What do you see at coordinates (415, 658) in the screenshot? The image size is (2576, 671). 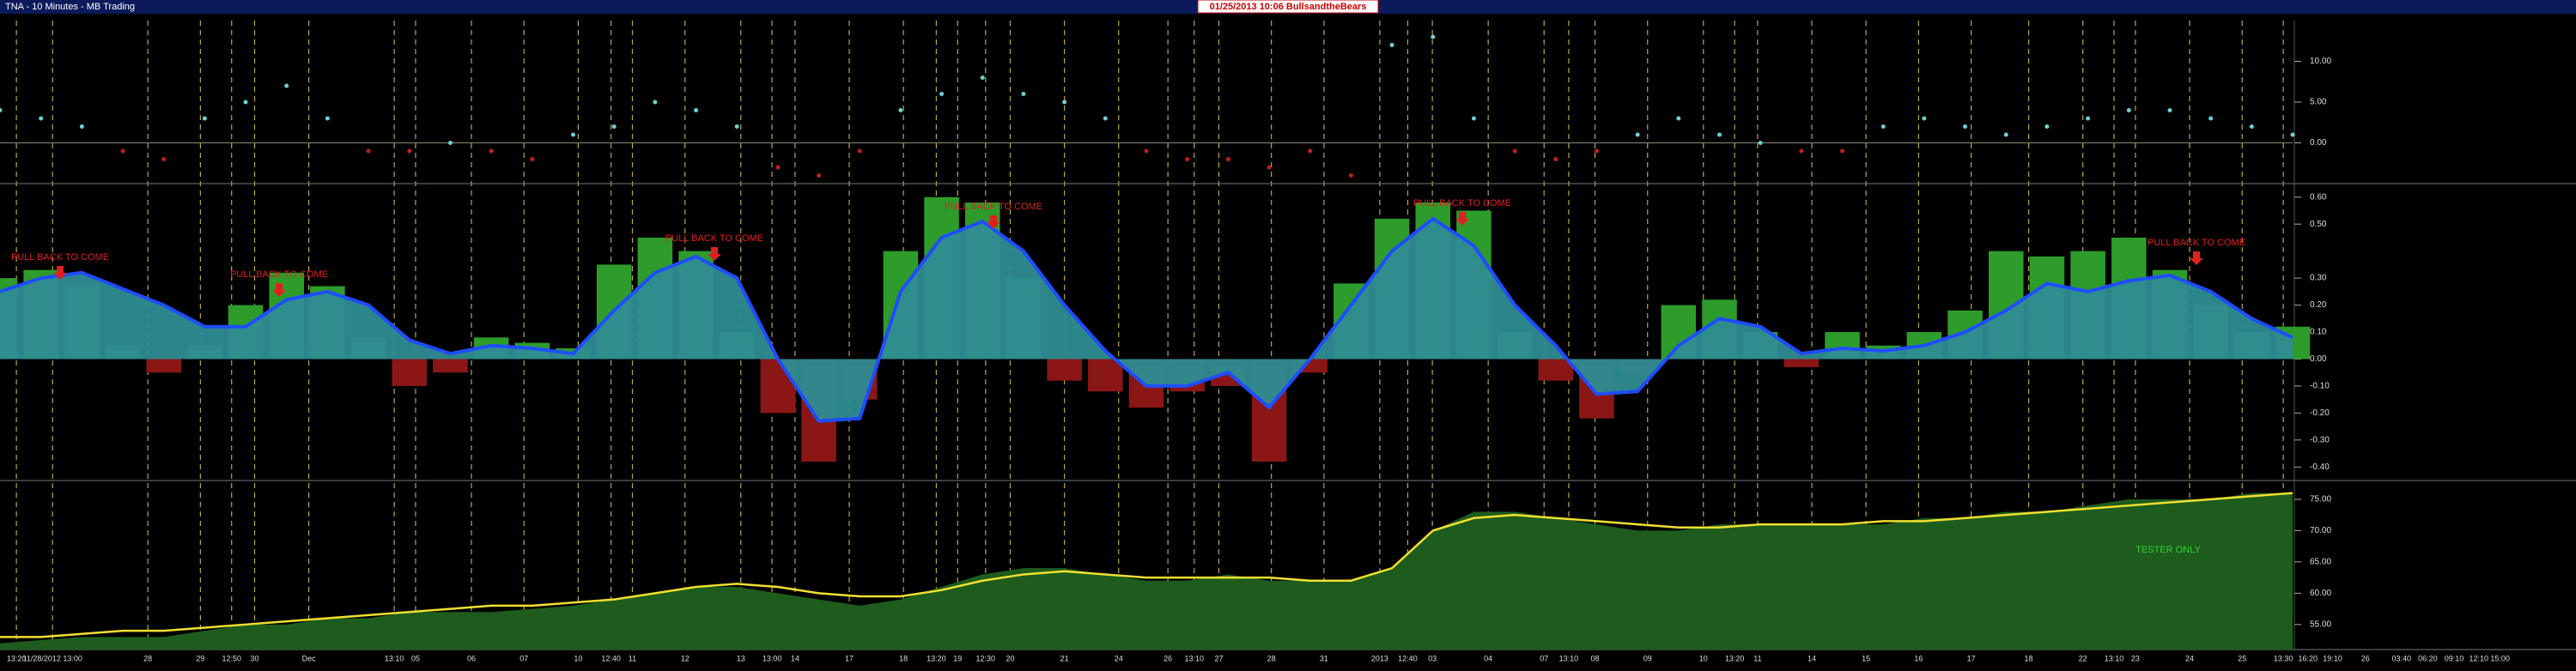 I see `x-tick-label: 05` at bounding box center [415, 658].